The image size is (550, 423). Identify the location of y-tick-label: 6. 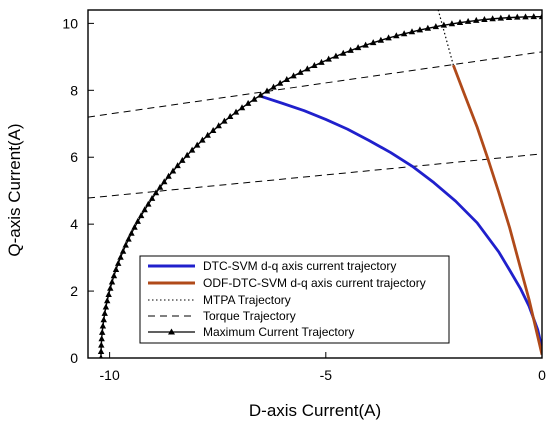
(74, 157).